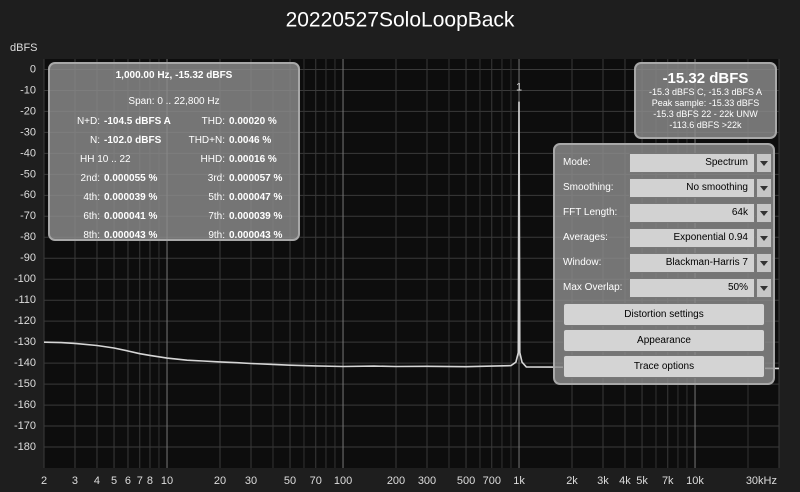 The image size is (800, 492). I want to click on dropdown-row: Mode: Spectrum, so click(664, 162).